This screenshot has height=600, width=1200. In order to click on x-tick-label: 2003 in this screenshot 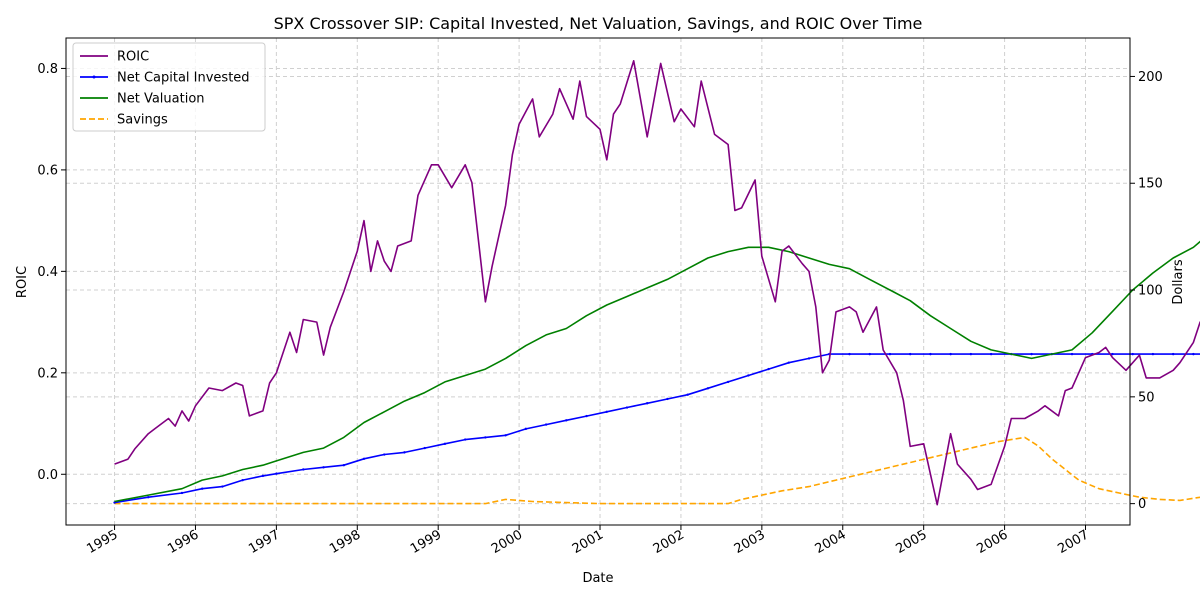, I will do `click(750, 542)`.